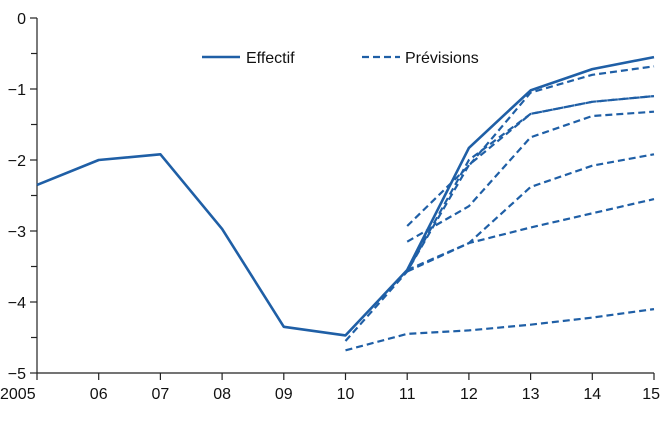  Describe the element at coordinates (21, 19) in the screenshot. I see `y-tick-label: 0` at that location.